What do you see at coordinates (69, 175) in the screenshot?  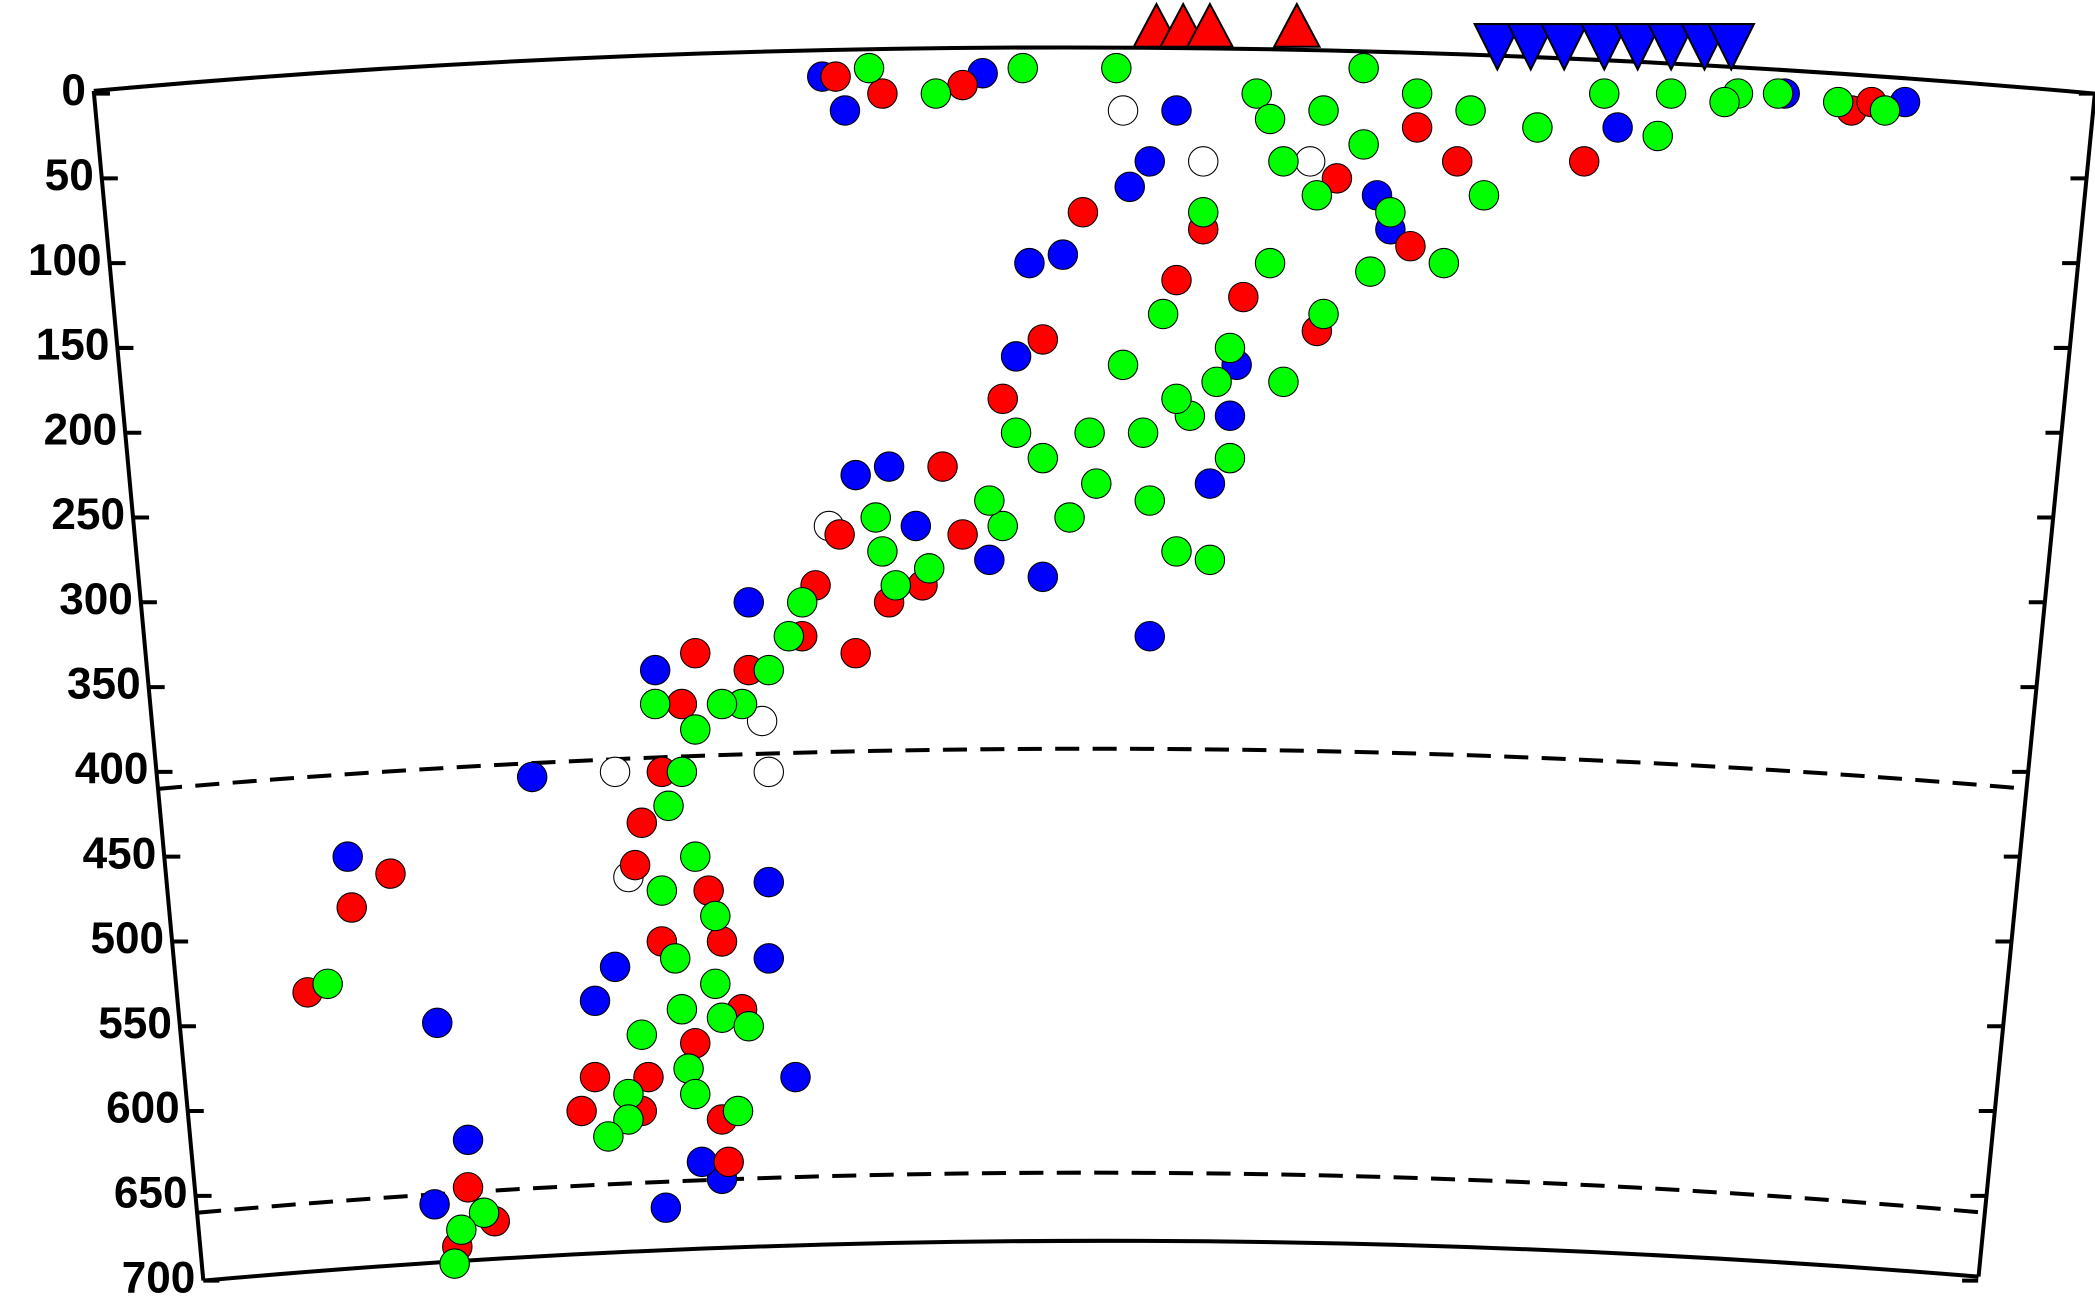 I see `y-tick-label: 50` at bounding box center [69, 175].